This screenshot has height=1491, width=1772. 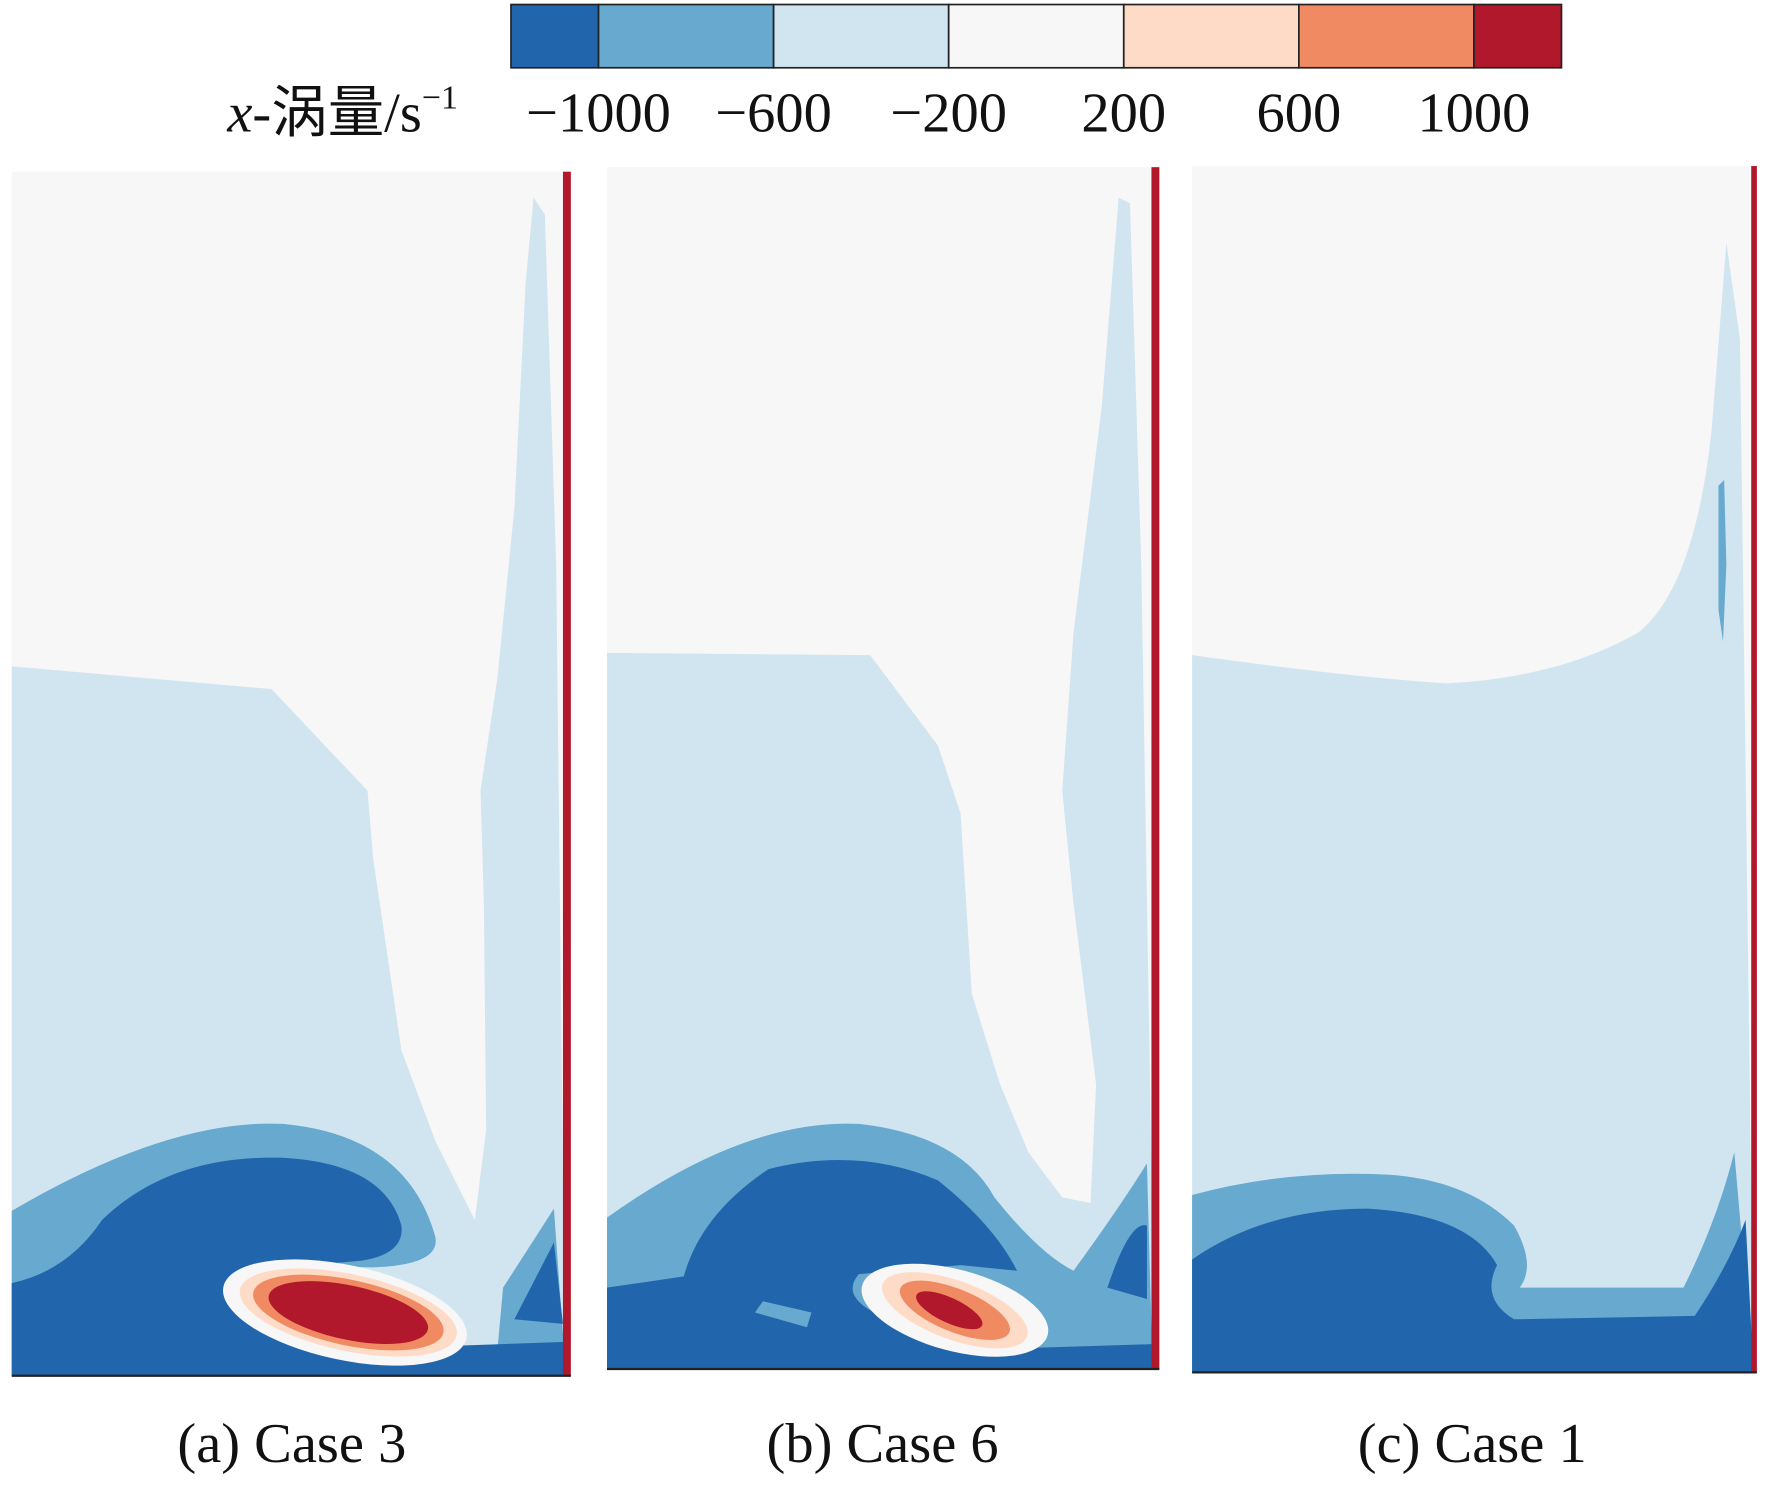 What do you see at coordinates (440, 97) in the screenshot?
I see `label-exponent: −1` at bounding box center [440, 97].